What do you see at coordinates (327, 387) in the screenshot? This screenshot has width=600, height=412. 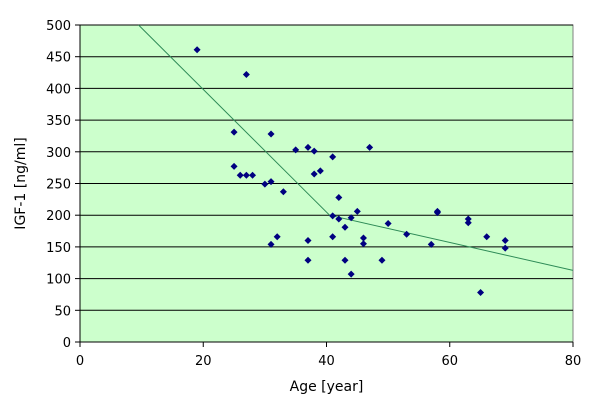 I see `x-axis-title: Age [year]` at bounding box center [327, 387].